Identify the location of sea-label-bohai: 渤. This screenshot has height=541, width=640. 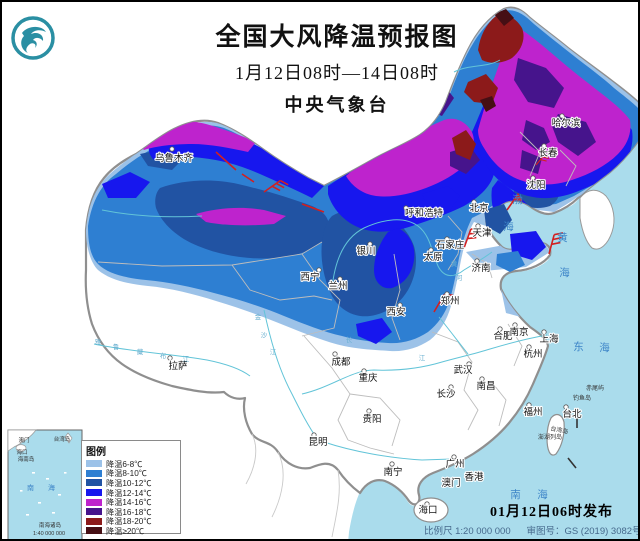
(518, 199).